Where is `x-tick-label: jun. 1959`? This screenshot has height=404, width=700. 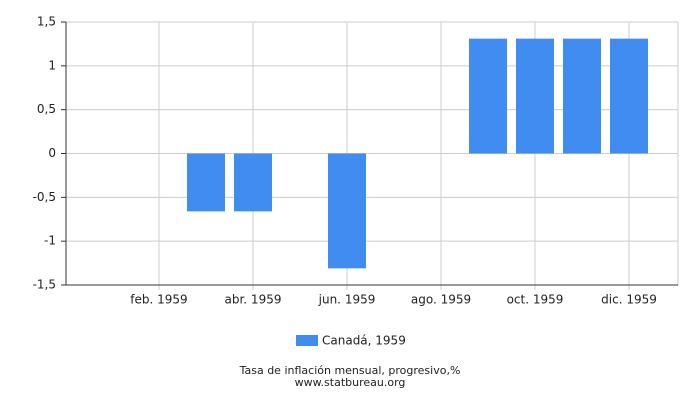
x-tick-label: jun. 1959 is located at coordinates (347, 300).